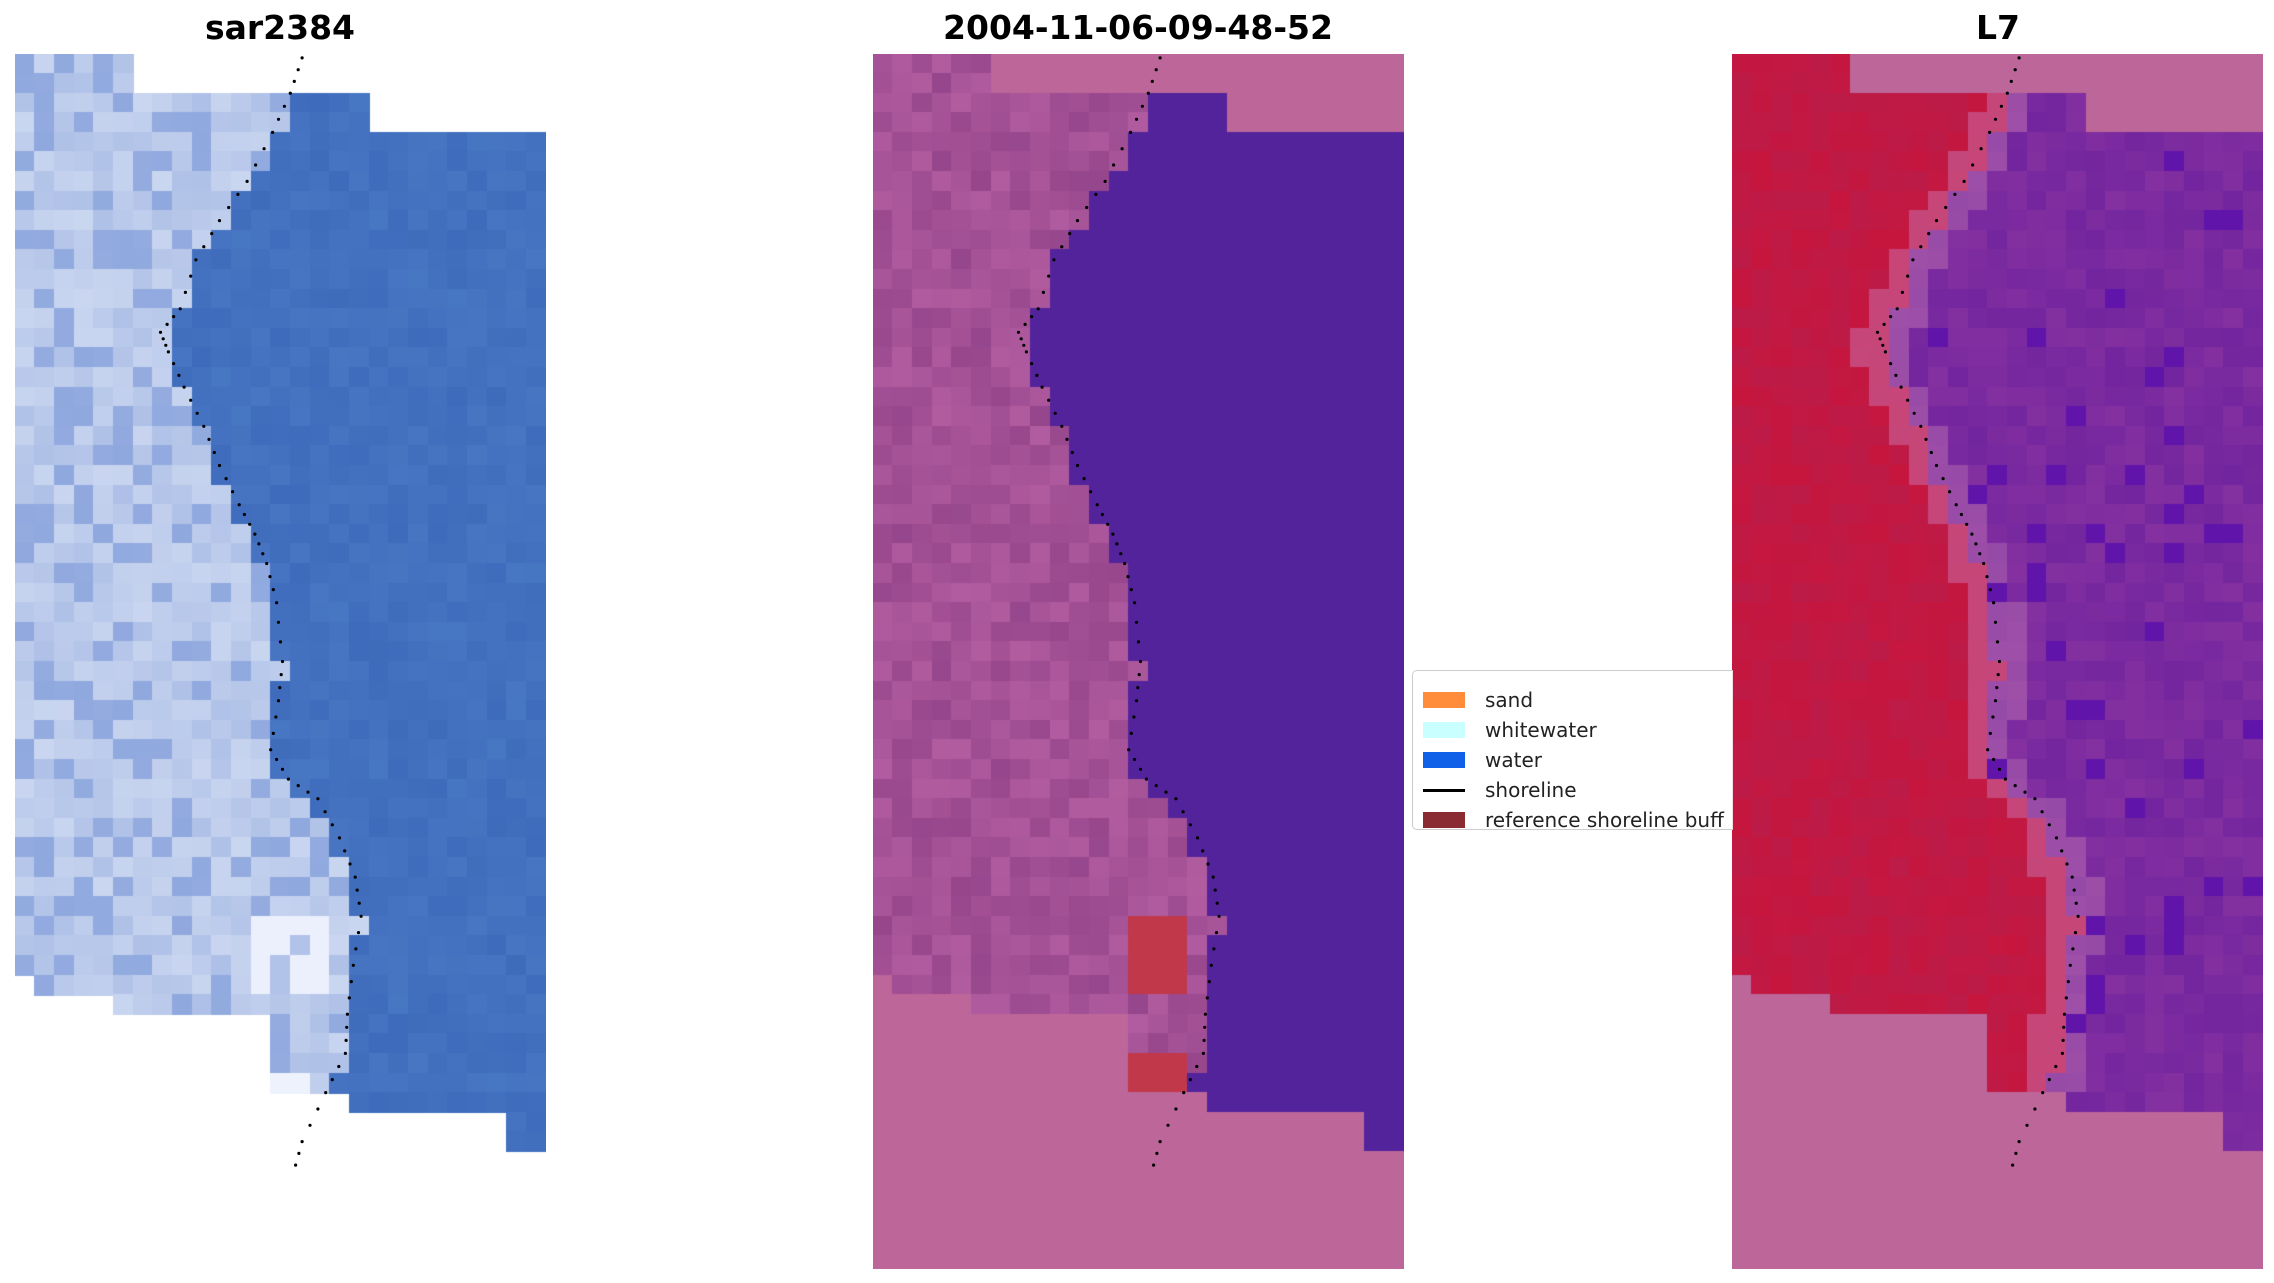  What do you see at coordinates (1478, 700) in the screenshot?
I see `legend-item-sand: sand` at bounding box center [1478, 700].